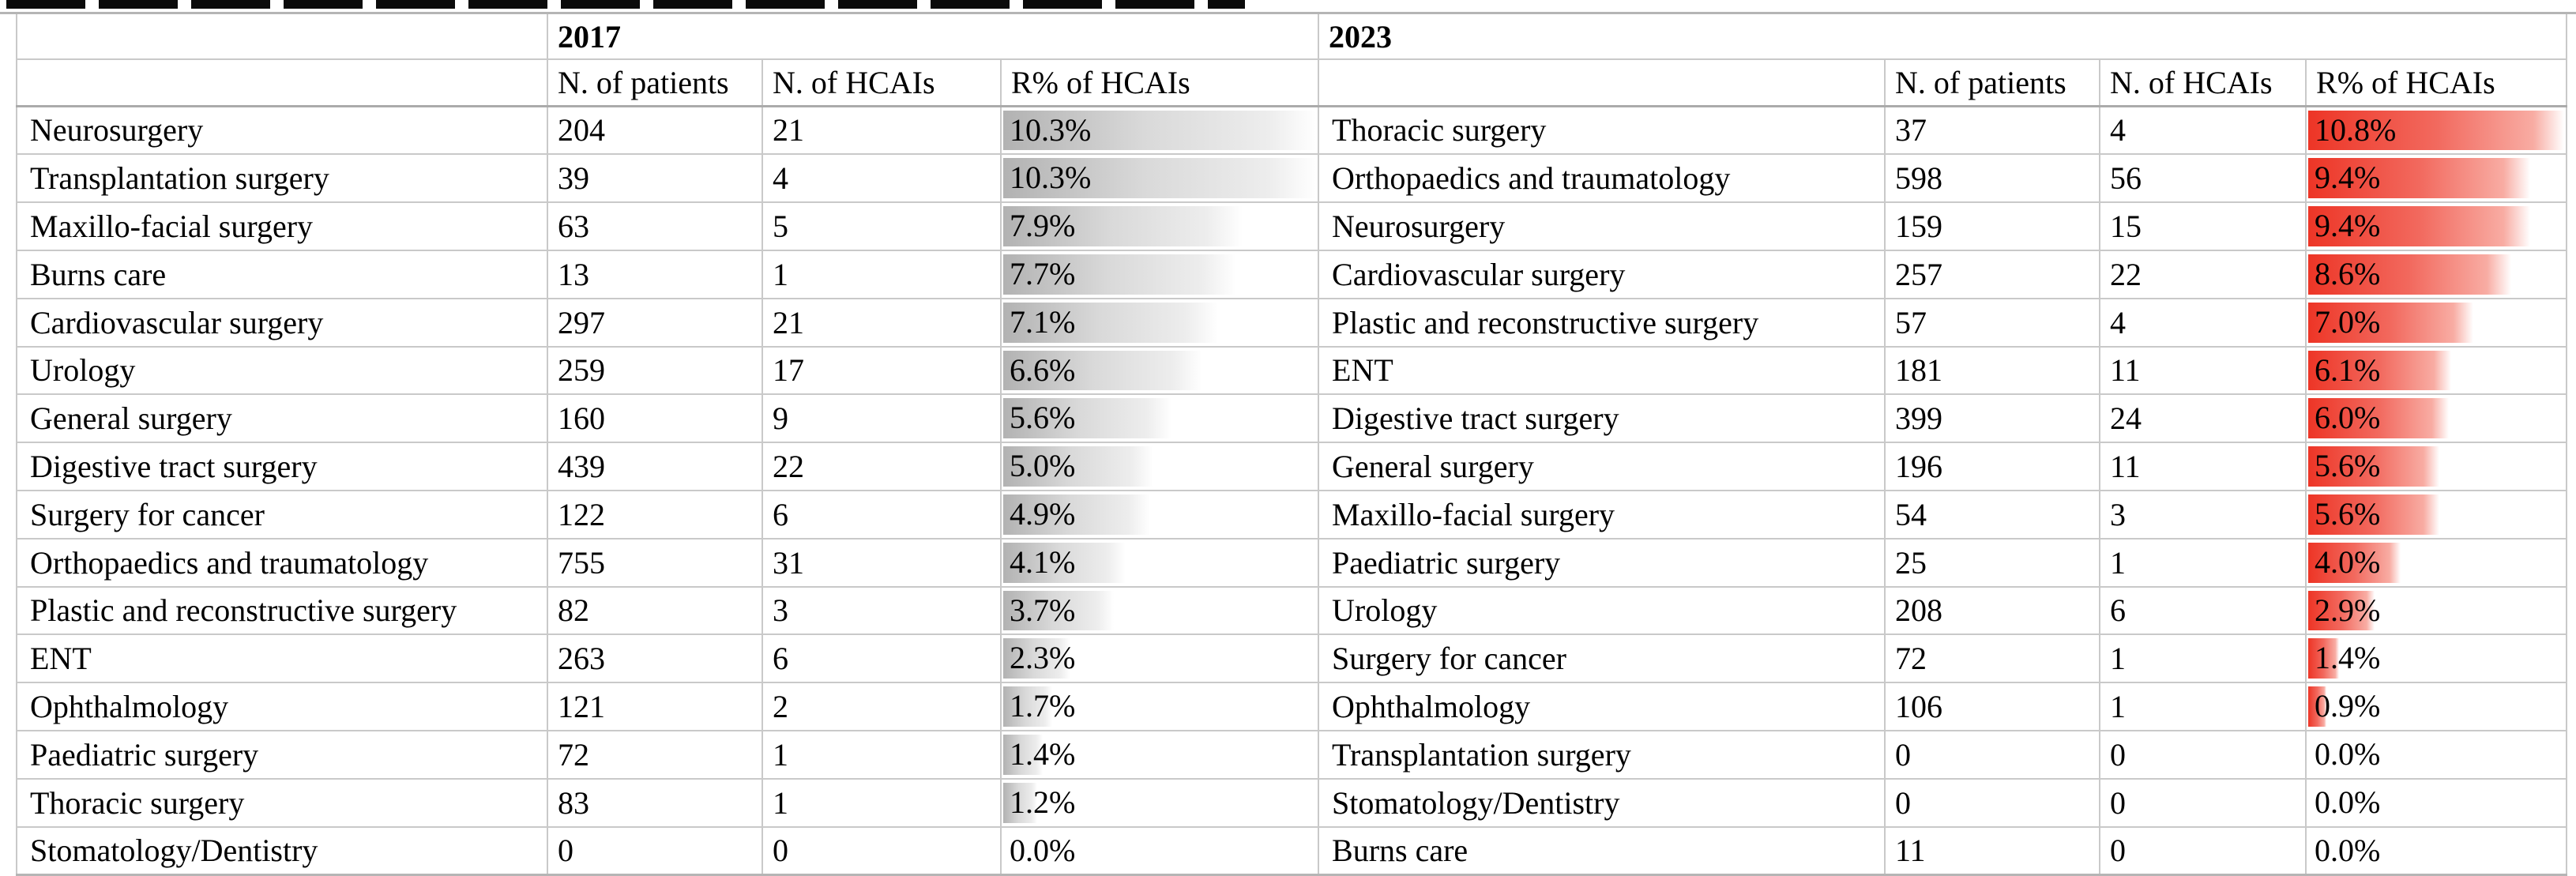 The height and width of the screenshot is (876, 2576). I want to click on rate-2023-label: 8.6%, so click(2348, 273).